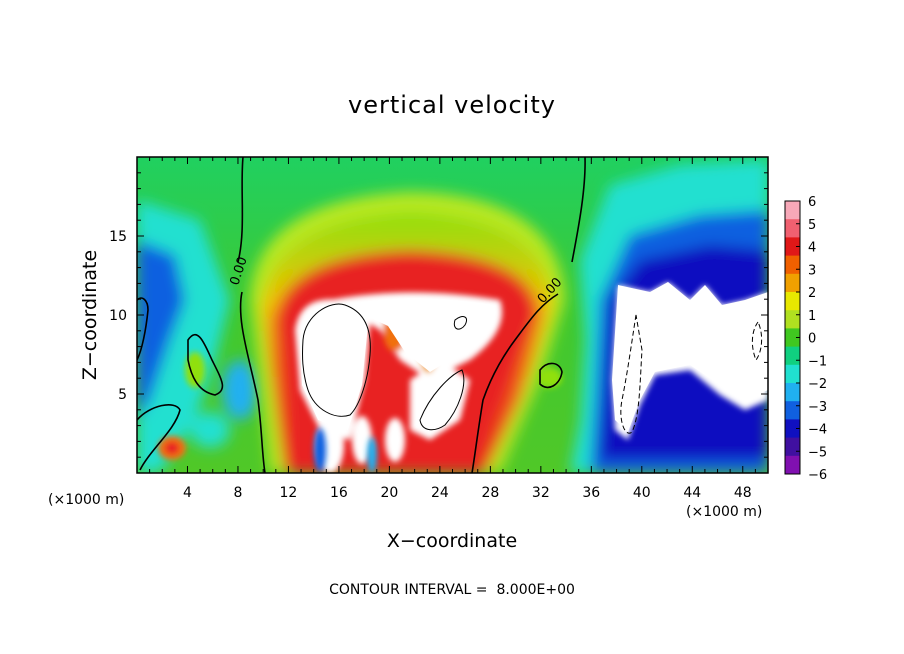  I want to click on x-tick-label: 32, so click(541, 493).